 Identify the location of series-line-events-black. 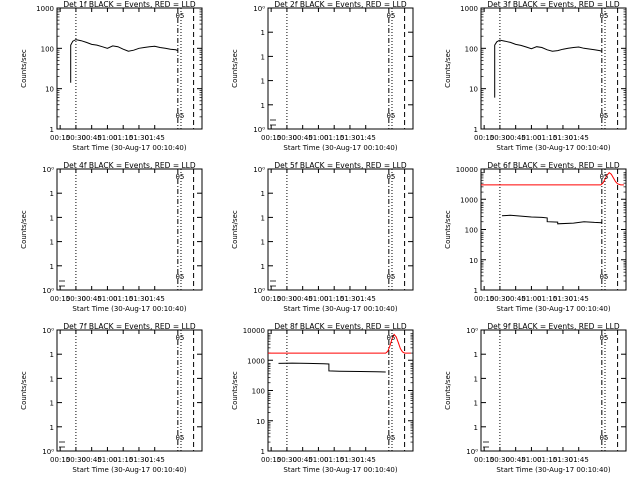
(548, 68).